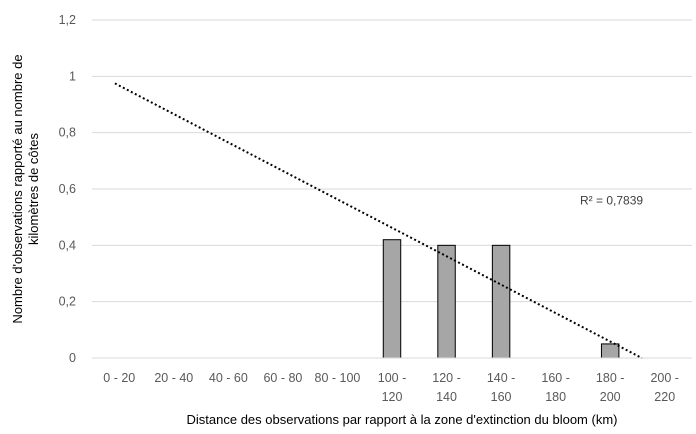  I want to click on x-tick-label: 140 -160, so click(501, 387).